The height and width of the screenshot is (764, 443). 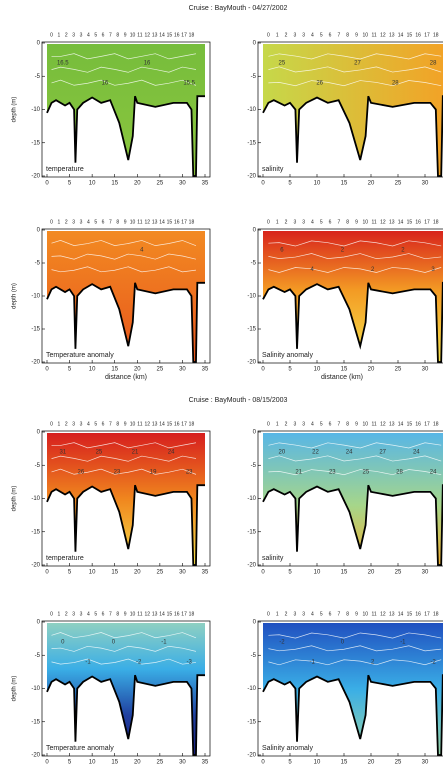 I want to click on station-label: 4, so click(x=88, y=424).